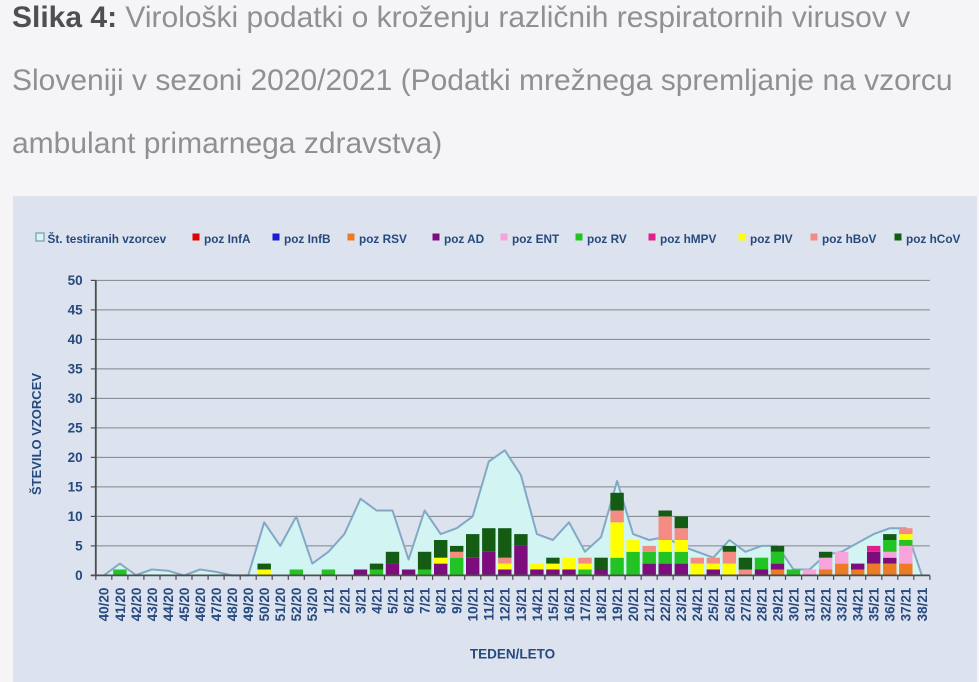  What do you see at coordinates (568, 604) in the screenshot?
I see `svg-text: 16/21` at bounding box center [568, 604].